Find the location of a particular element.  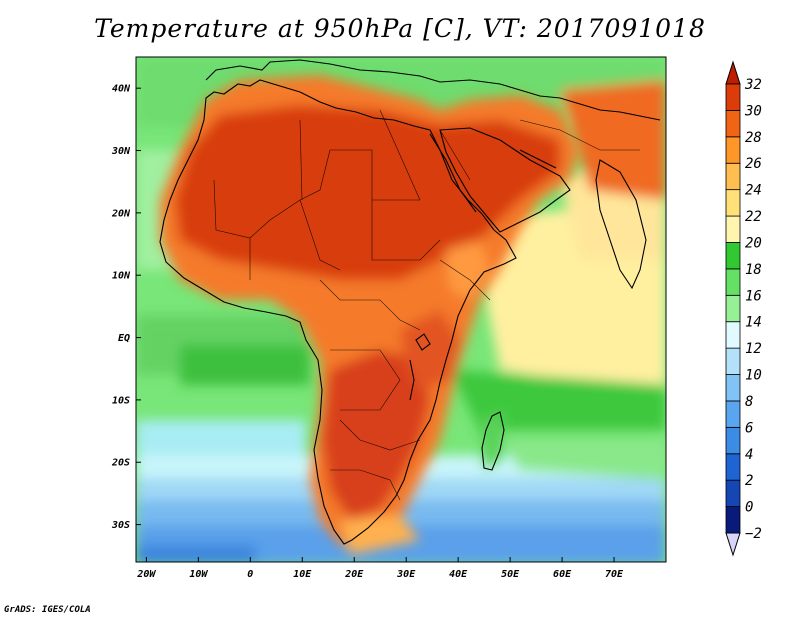

colorbar-label: 4 is located at coordinates (749, 455).